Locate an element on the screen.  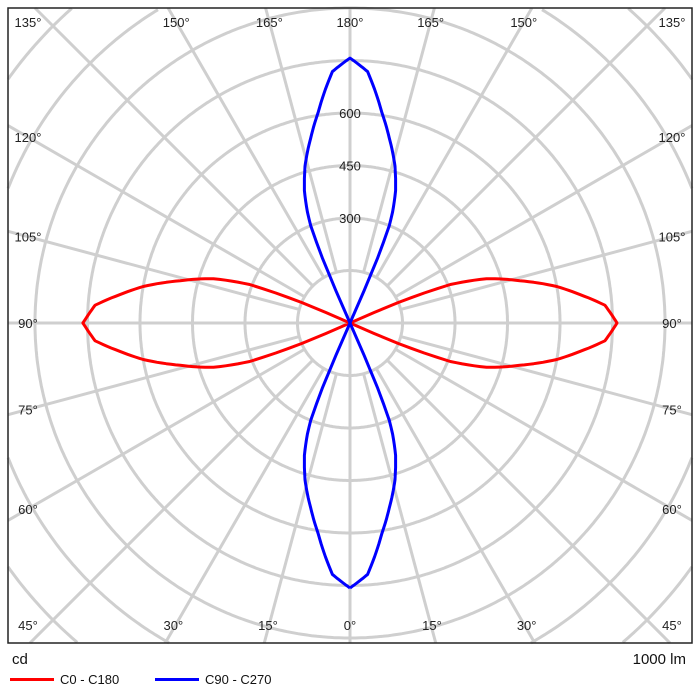
legend-item-c90: C90 - C270 is located at coordinates (213, 679).